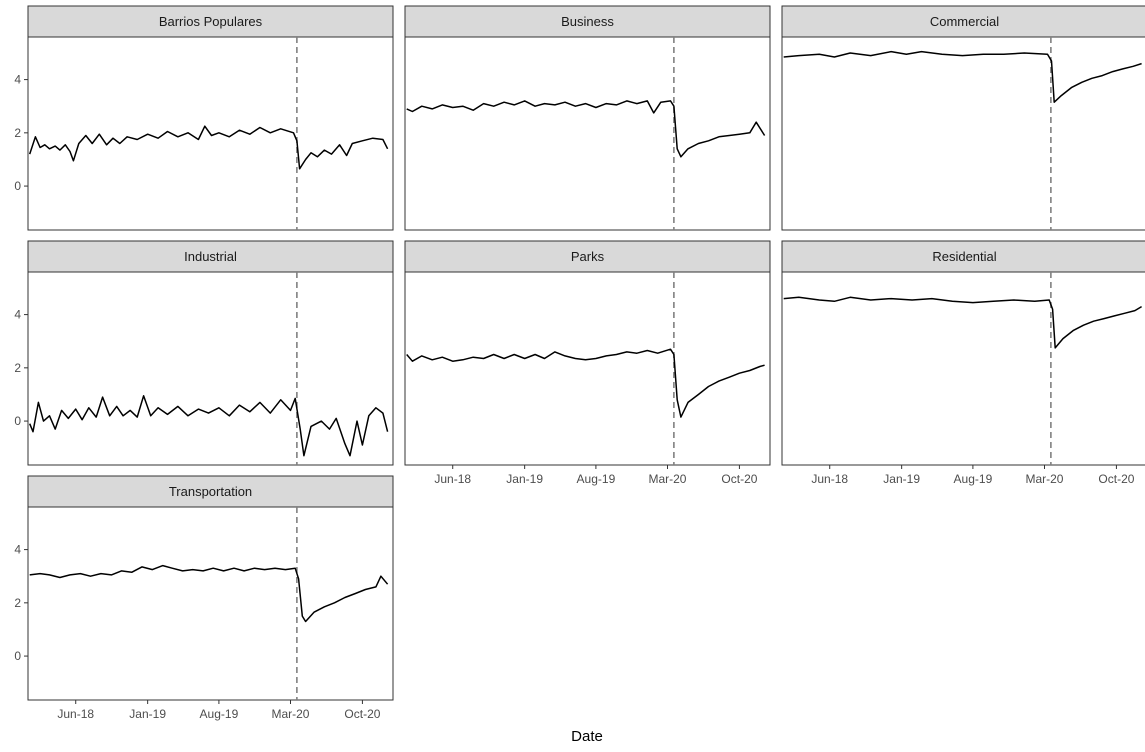  Describe the element at coordinates (1116, 479) in the screenshot. I see `x-tick-label-residential-oct-20: Oct-20` at that location.